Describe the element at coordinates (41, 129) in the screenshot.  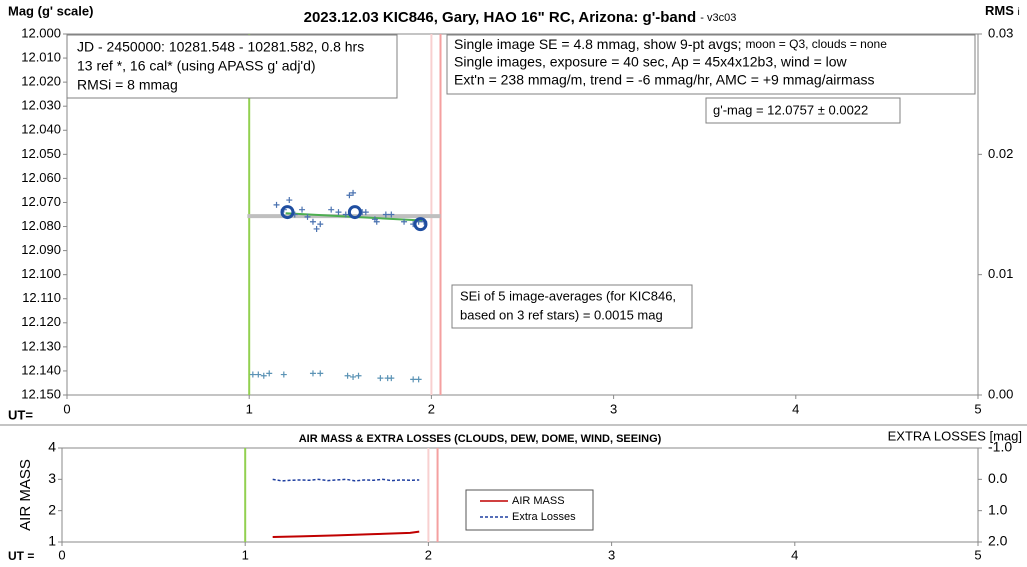
I see `y-tick-label: 12.040` at that location.